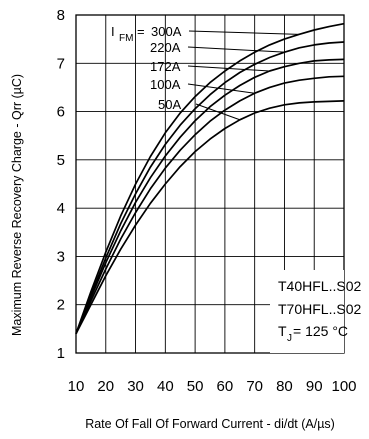 The width and height of the screenshot is (369, 439). Describe the element at coordinates (141, 31) in the screenshot. I see `current-label-equals: =` at that location.